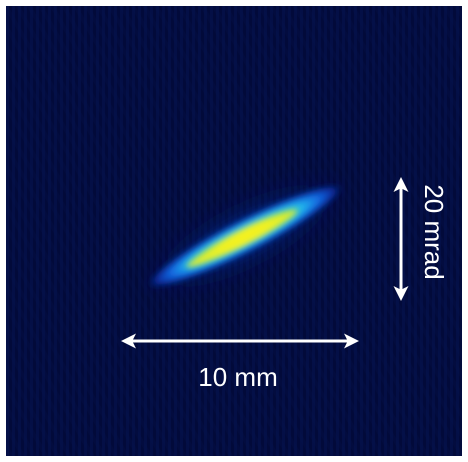 This screenshot has width=468, height=462. I want to click on beam-spot, so click(245, 236).